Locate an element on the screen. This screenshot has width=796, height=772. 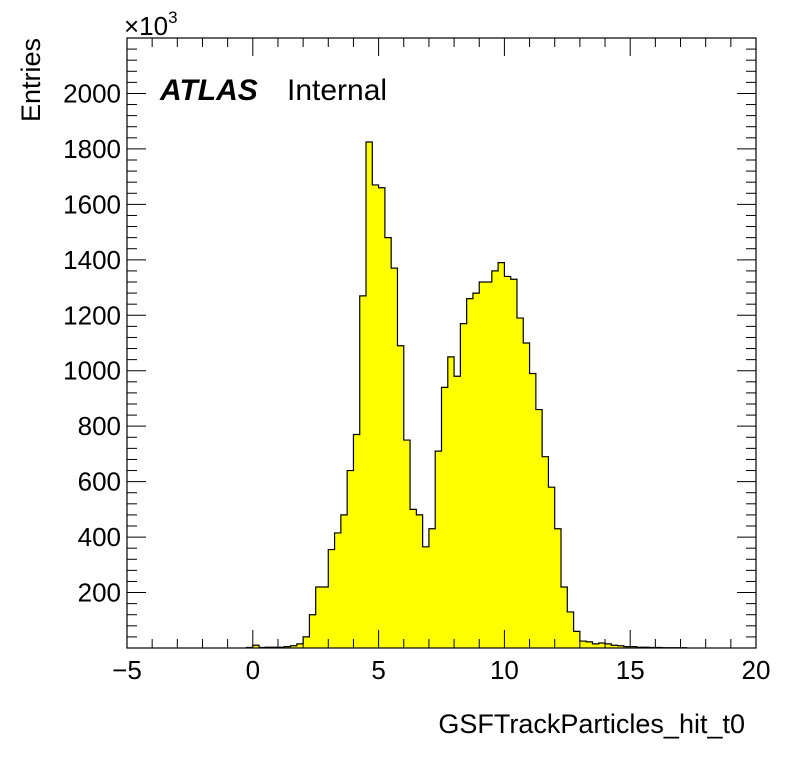
y-tick-label: 1200 is located at coordinates (92, 315).